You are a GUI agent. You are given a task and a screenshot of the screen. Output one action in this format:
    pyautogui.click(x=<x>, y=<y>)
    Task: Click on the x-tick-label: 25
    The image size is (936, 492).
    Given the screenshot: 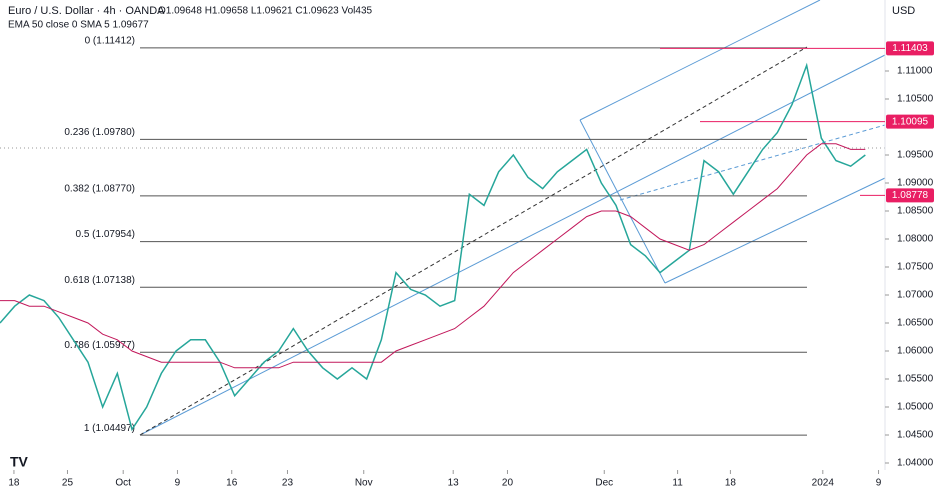 What is the action you would take?
    pyautogui.click(x=68, y=483)
    